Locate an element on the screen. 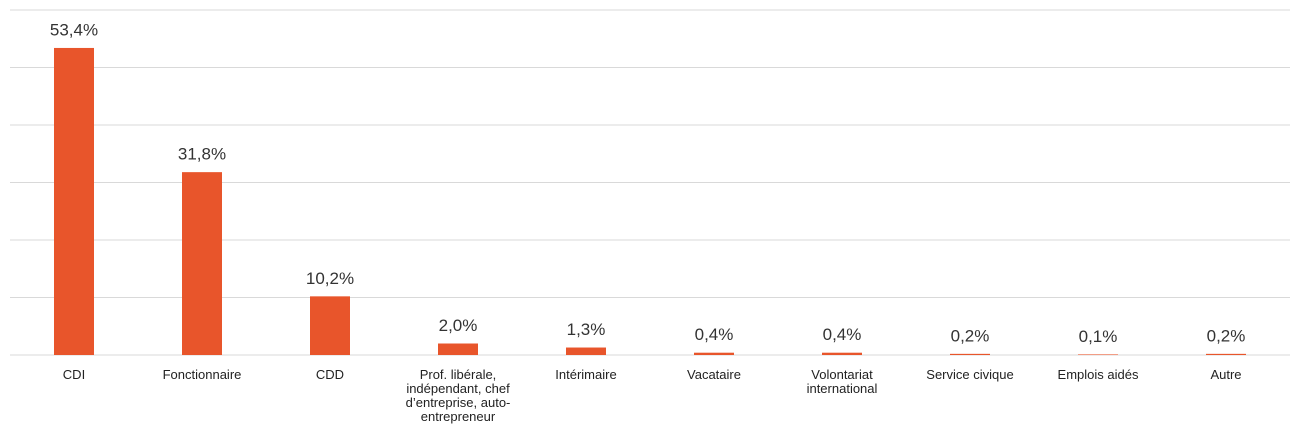  x-tick-label: Intérimaire is located at coordinates (586, 374).